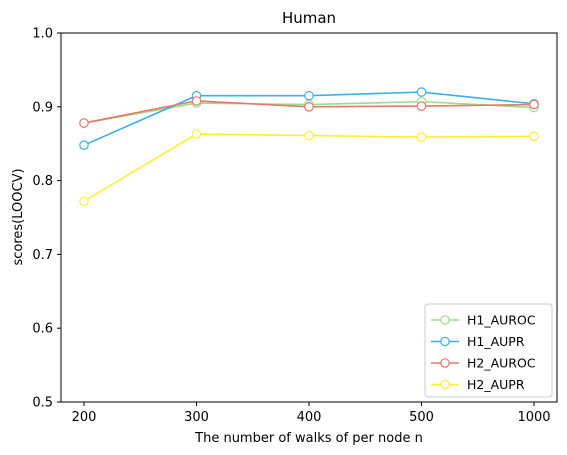 This screenshot has width=567, height=455. What do you see at coordinates (488, 350) in the screenshot?
I see `legend-box` at bounding box center [488, 350].